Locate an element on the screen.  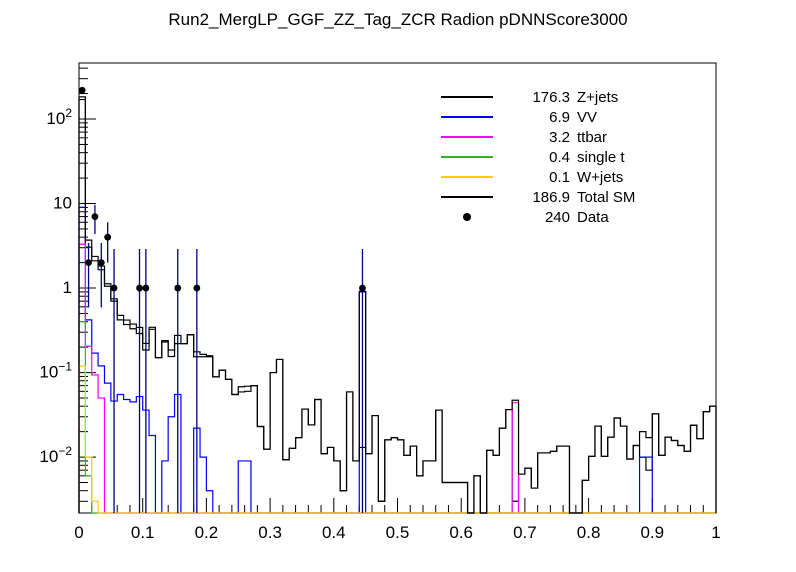
legend-label: single t is located at coordinates (601, 157).